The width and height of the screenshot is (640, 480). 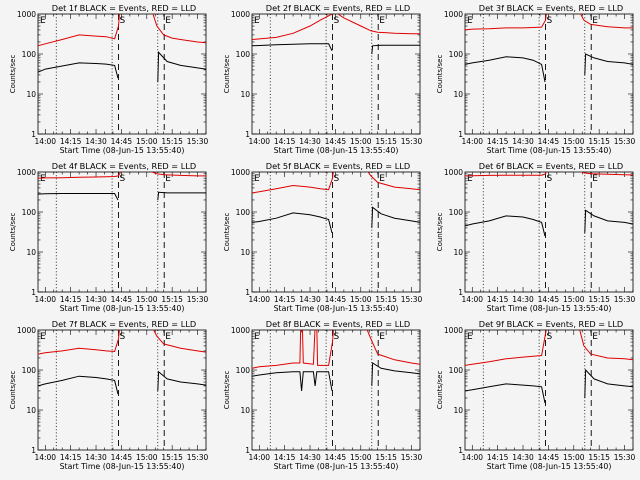 What do you see at coordinates (338, 324) in the screenshot?
I see `panel-title: Det 8f BLACK = Events, RED = LLD` at bounding box center [338, 324].